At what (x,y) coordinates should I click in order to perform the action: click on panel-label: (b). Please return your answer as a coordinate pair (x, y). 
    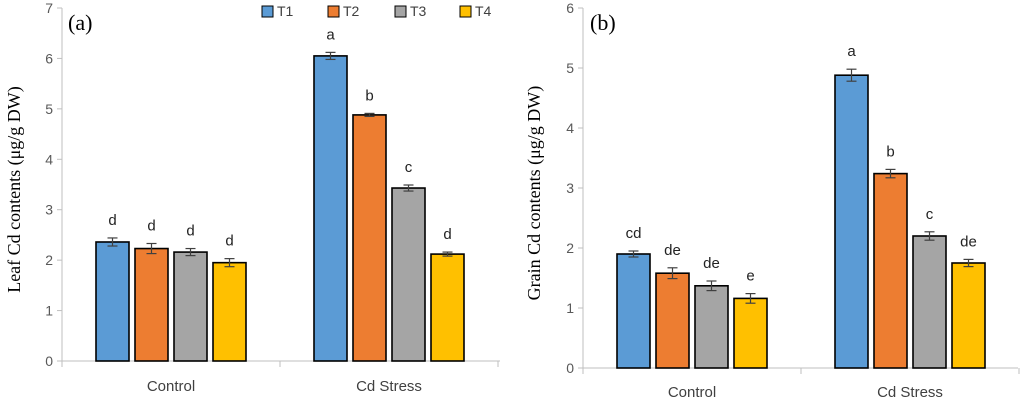
    Looking at the image, I should click on (603, 22).